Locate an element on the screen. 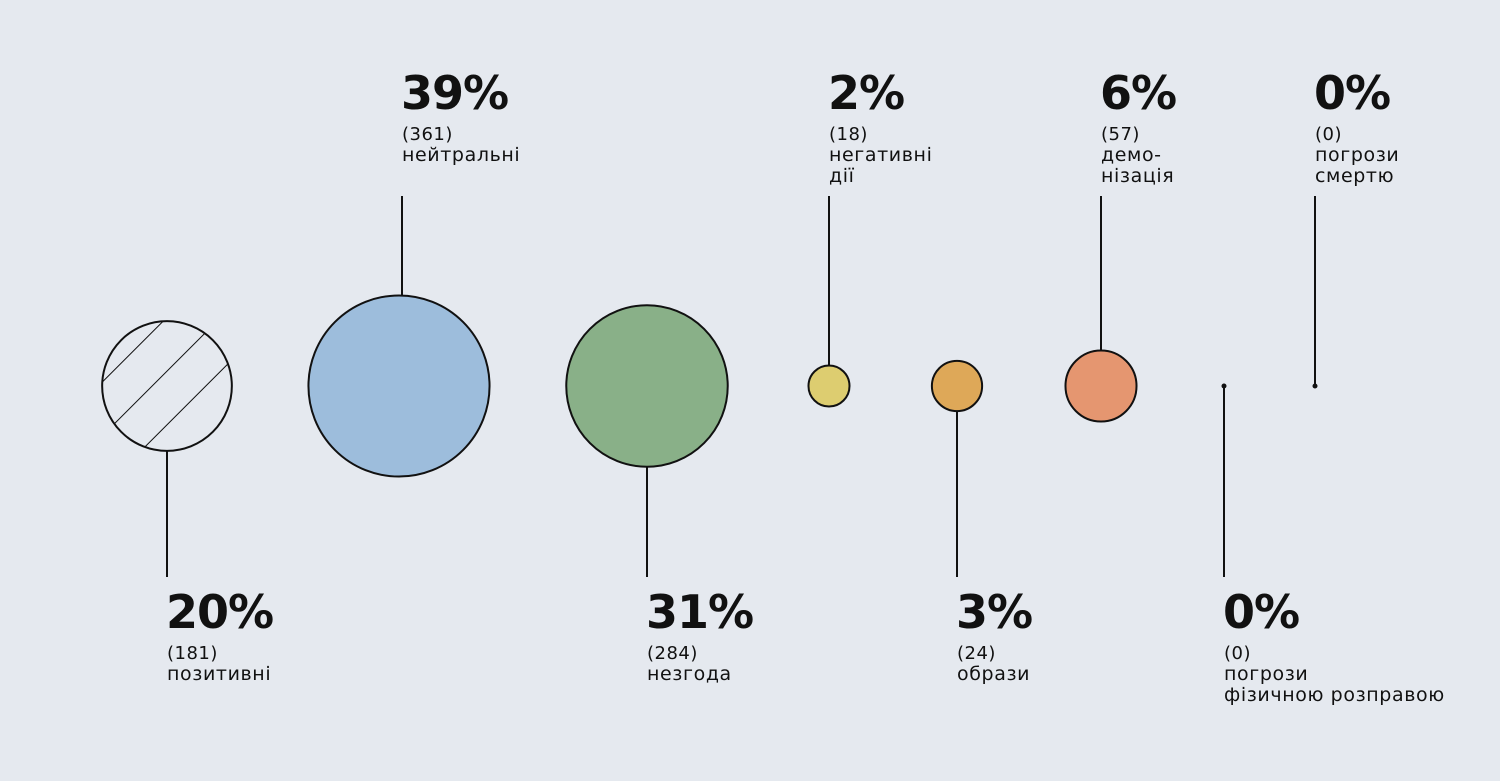 The width and height of the screenshot is (1500, 781). bubble-group: 3% (24)образи is located at coordinates (981, 522).